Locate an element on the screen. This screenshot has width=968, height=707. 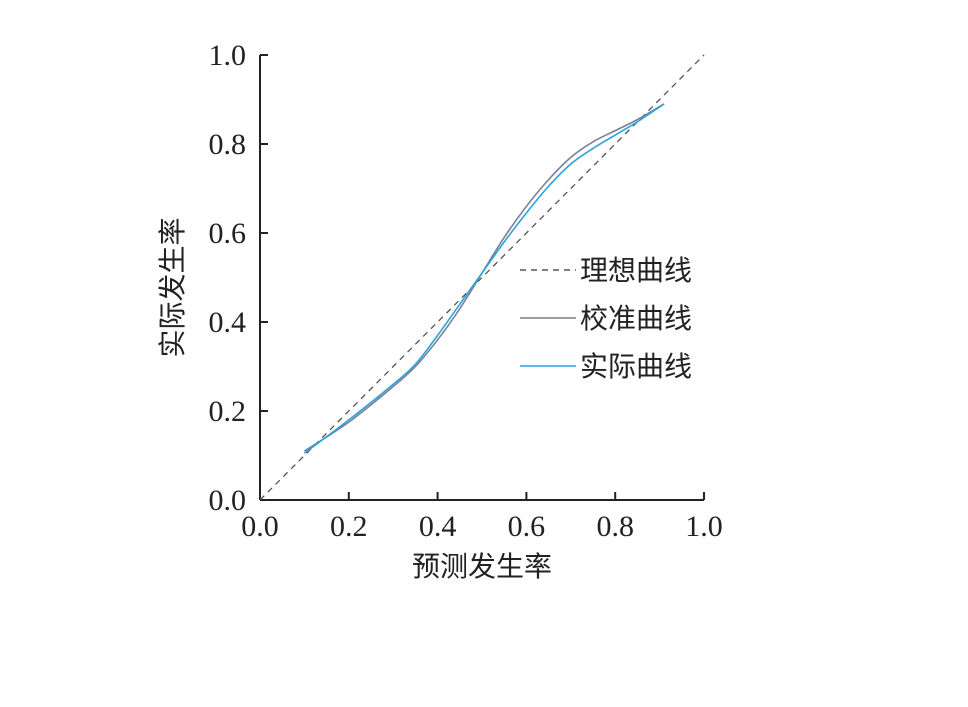
x-axis-title: 预测发生率 is located at coordinates (482, 566).